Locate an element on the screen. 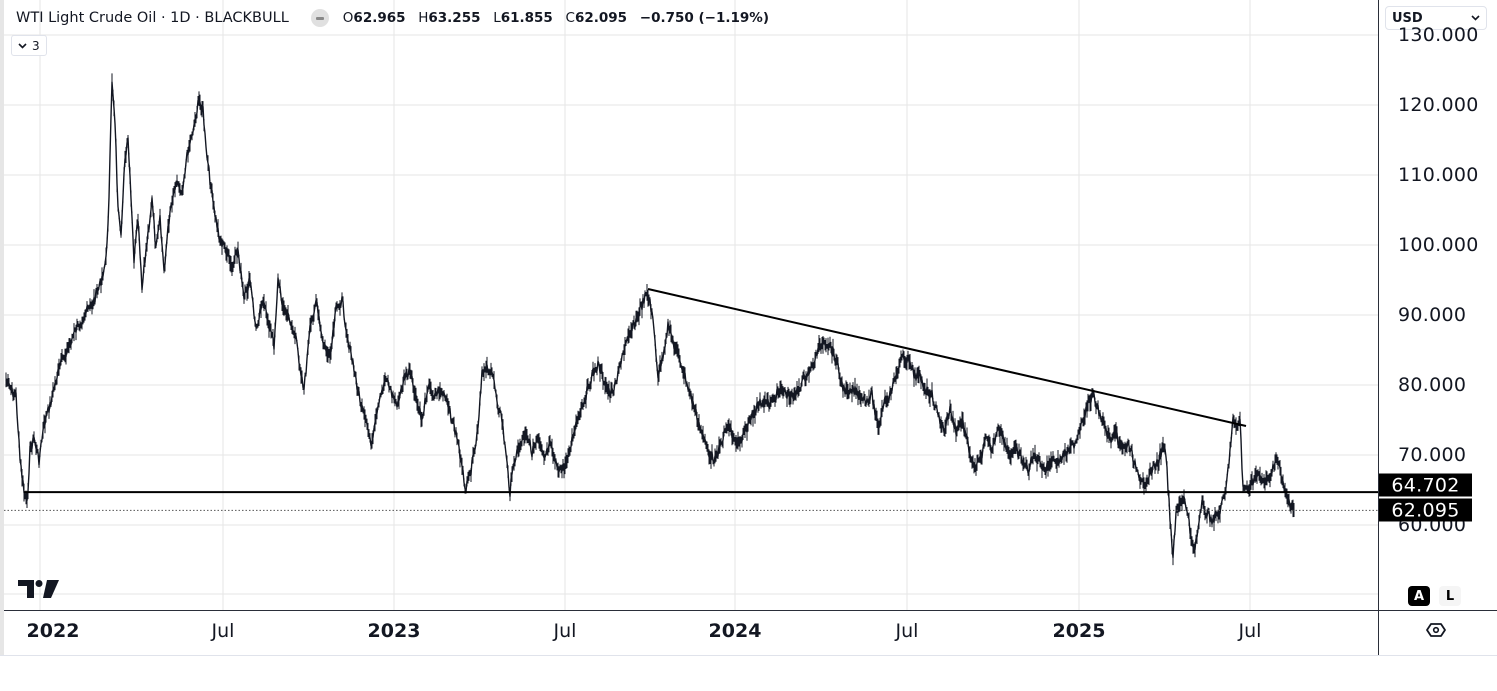 This screenshot has width=1497, height=691. price-axis-label: 80.000 is located at coordinates (1432, 385).